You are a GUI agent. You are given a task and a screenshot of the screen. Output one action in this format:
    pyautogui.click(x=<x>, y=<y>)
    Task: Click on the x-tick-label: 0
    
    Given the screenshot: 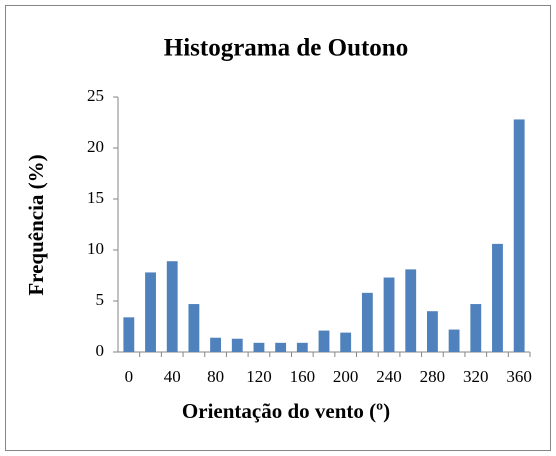 What is the action you would take?
    pyautogui.click(x=129, y=376)
    